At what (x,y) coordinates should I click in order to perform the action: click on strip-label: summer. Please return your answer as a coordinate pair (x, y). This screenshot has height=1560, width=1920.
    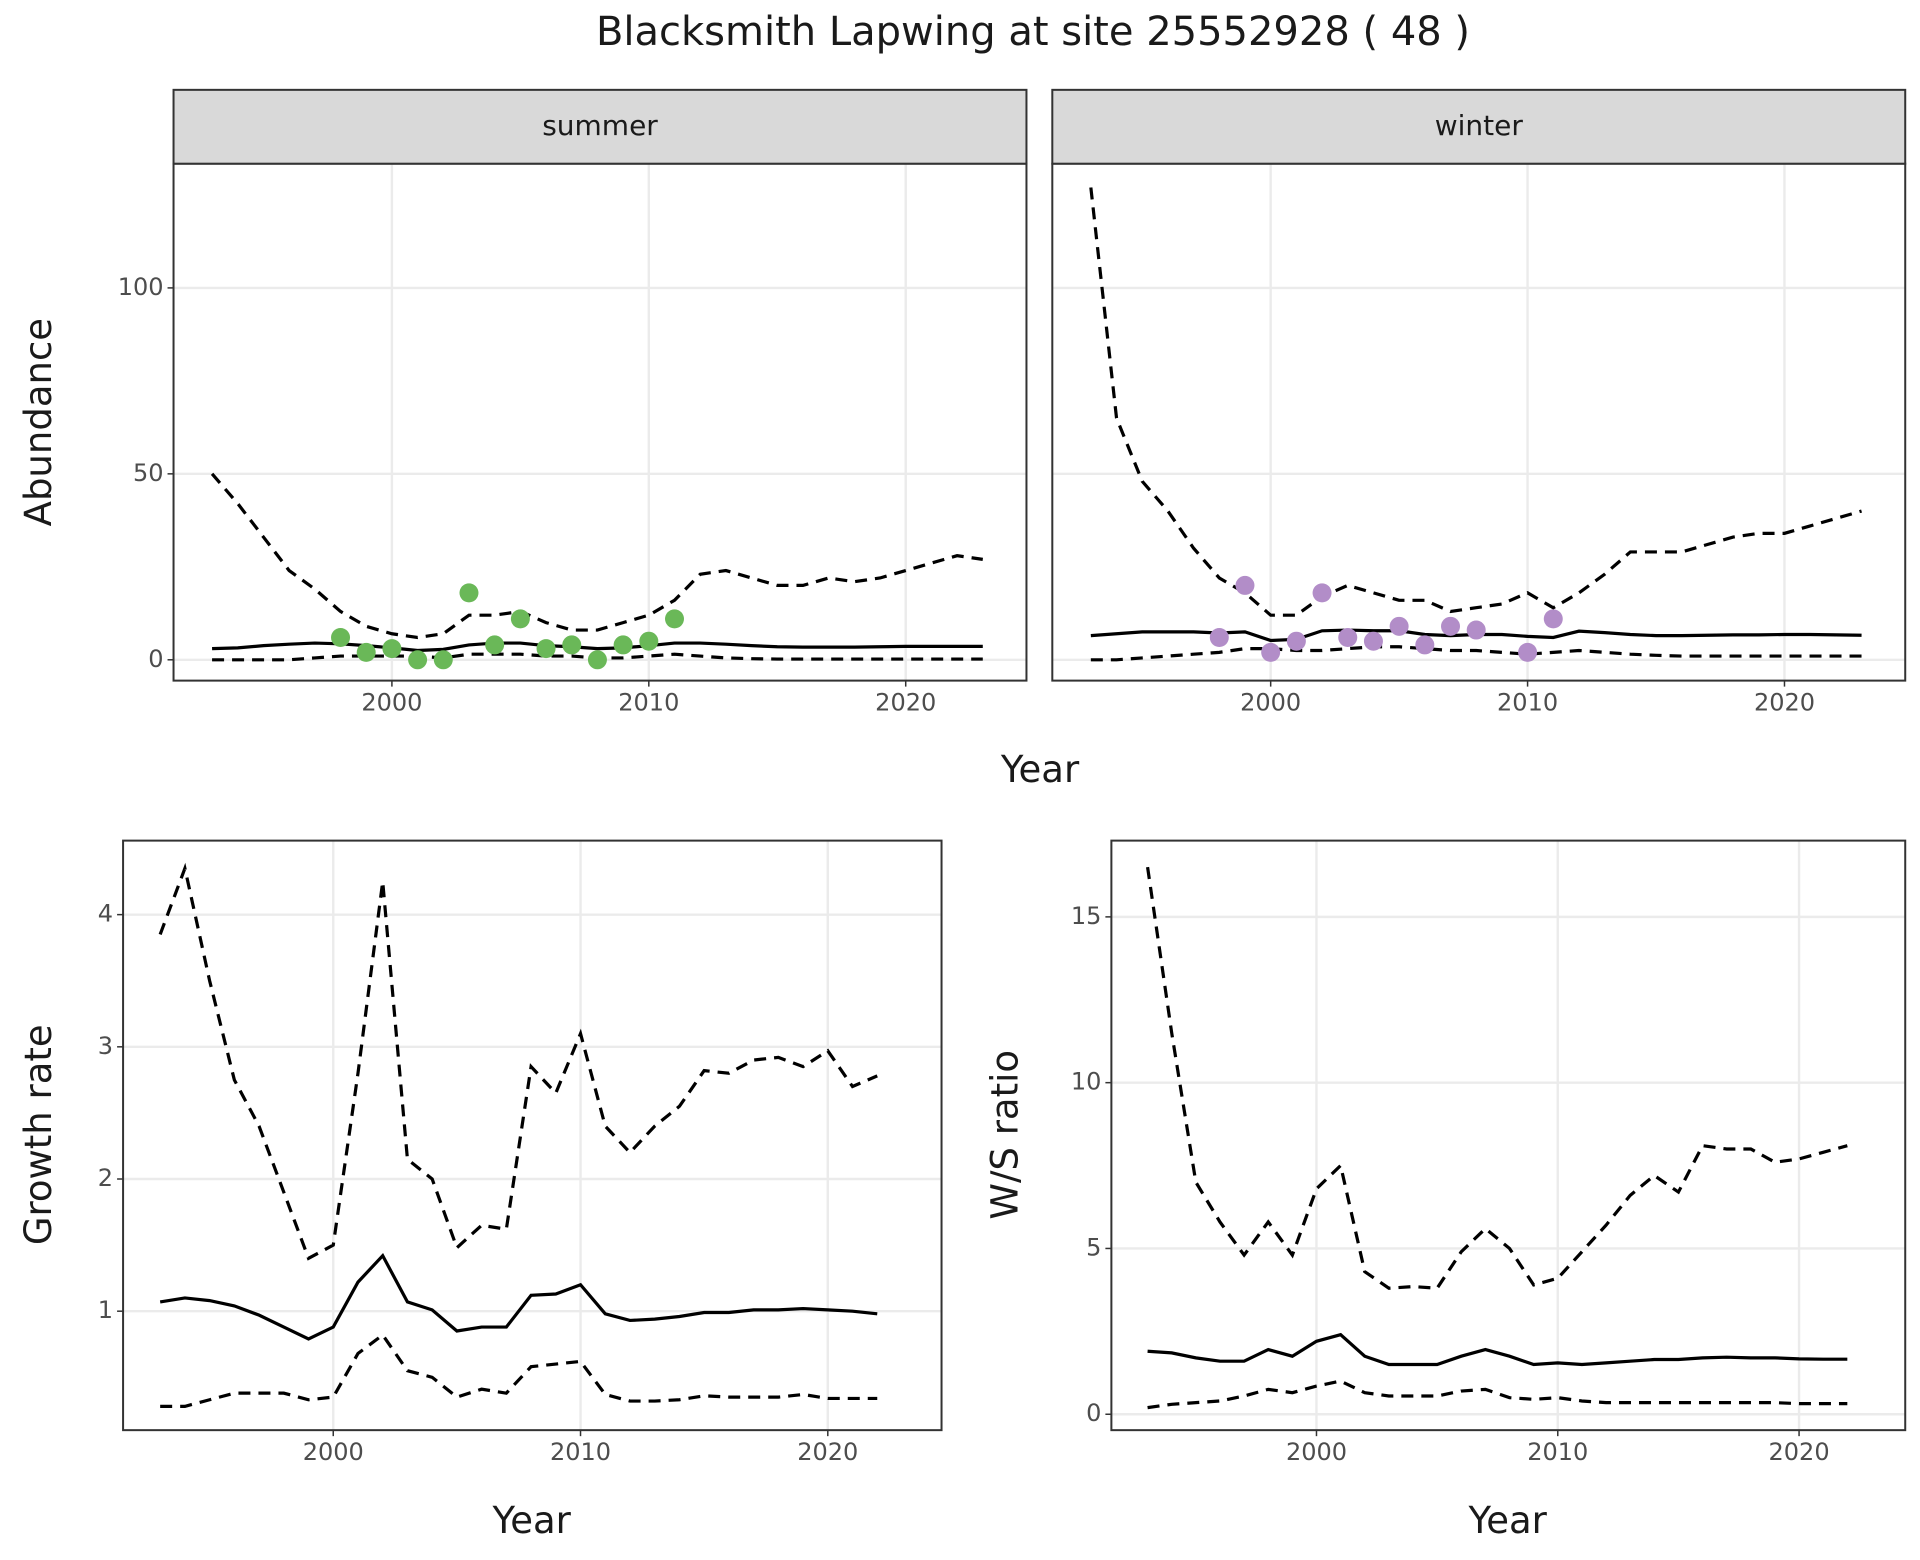
    Looking at the image, I should click on (600, 125).